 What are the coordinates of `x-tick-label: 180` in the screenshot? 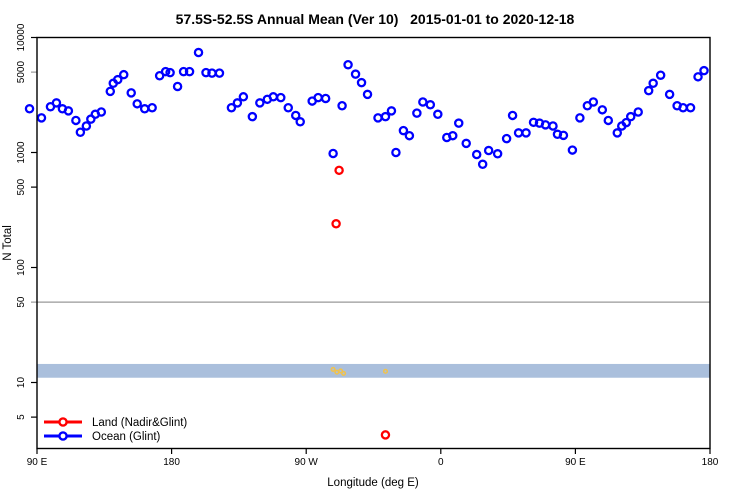 It's located at (710, 462).